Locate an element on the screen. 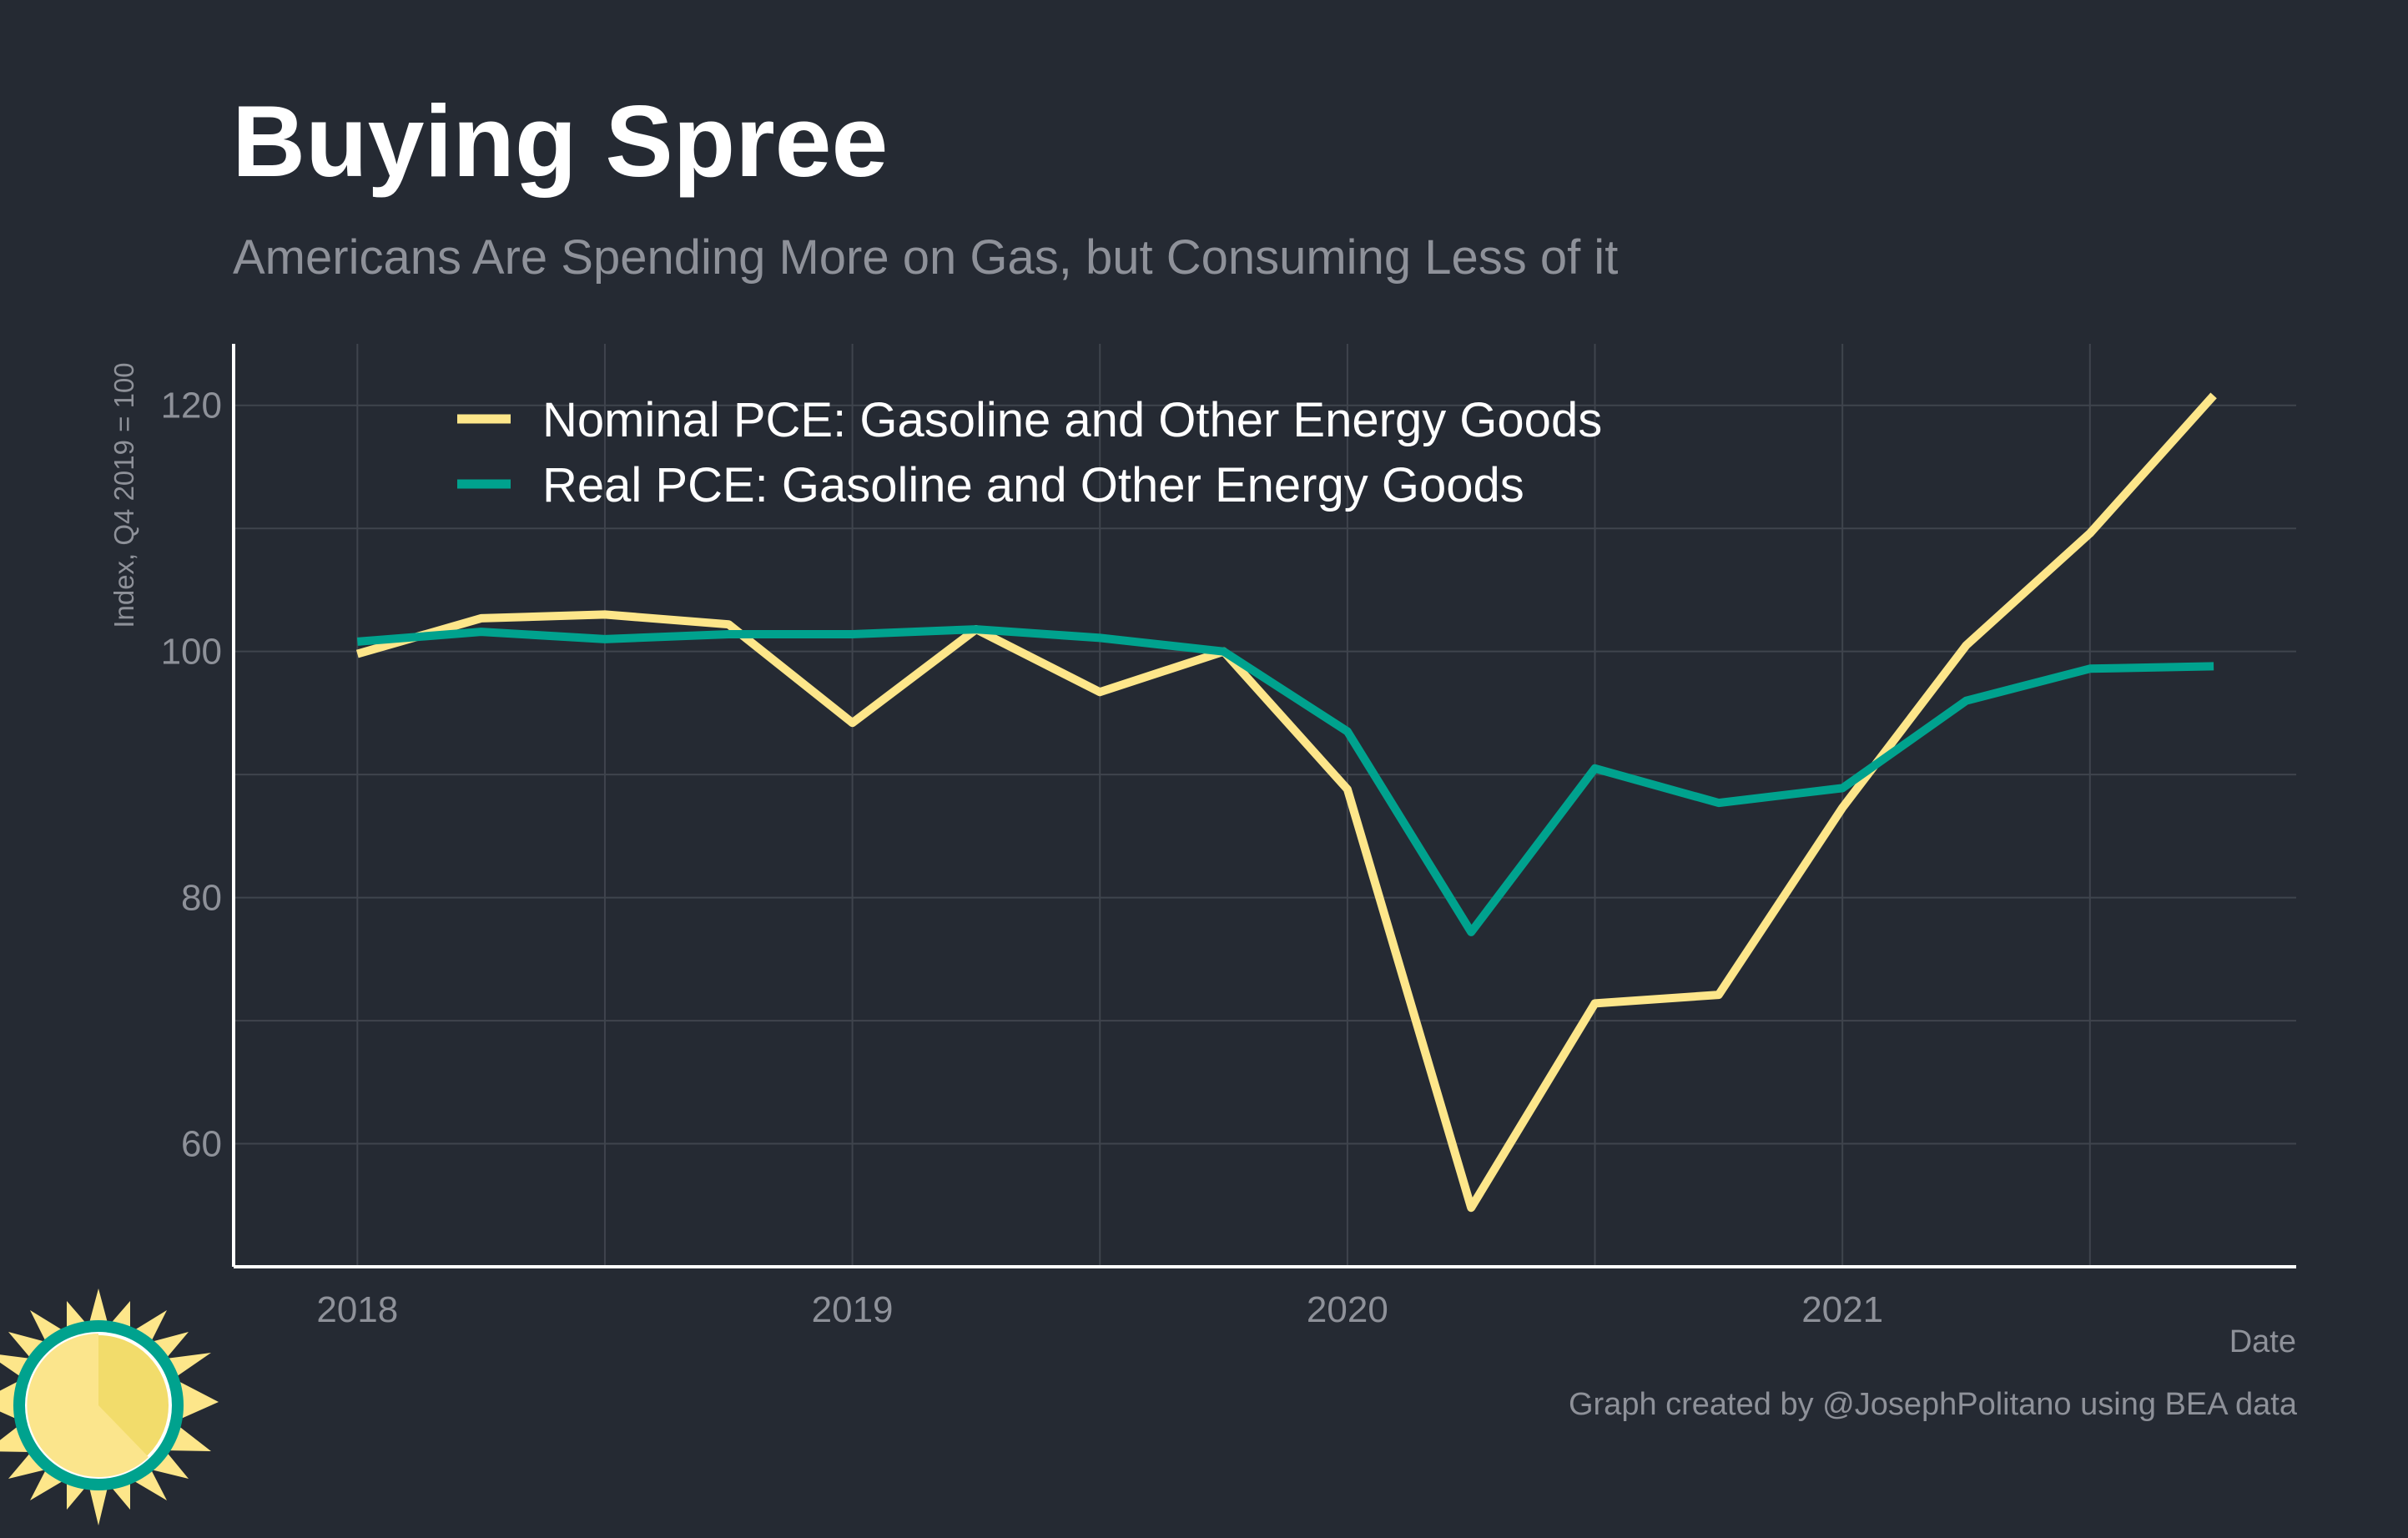 The width and height of the screenshot is (2408, 1538). sun-icon is located at coordinates (109, 1406).